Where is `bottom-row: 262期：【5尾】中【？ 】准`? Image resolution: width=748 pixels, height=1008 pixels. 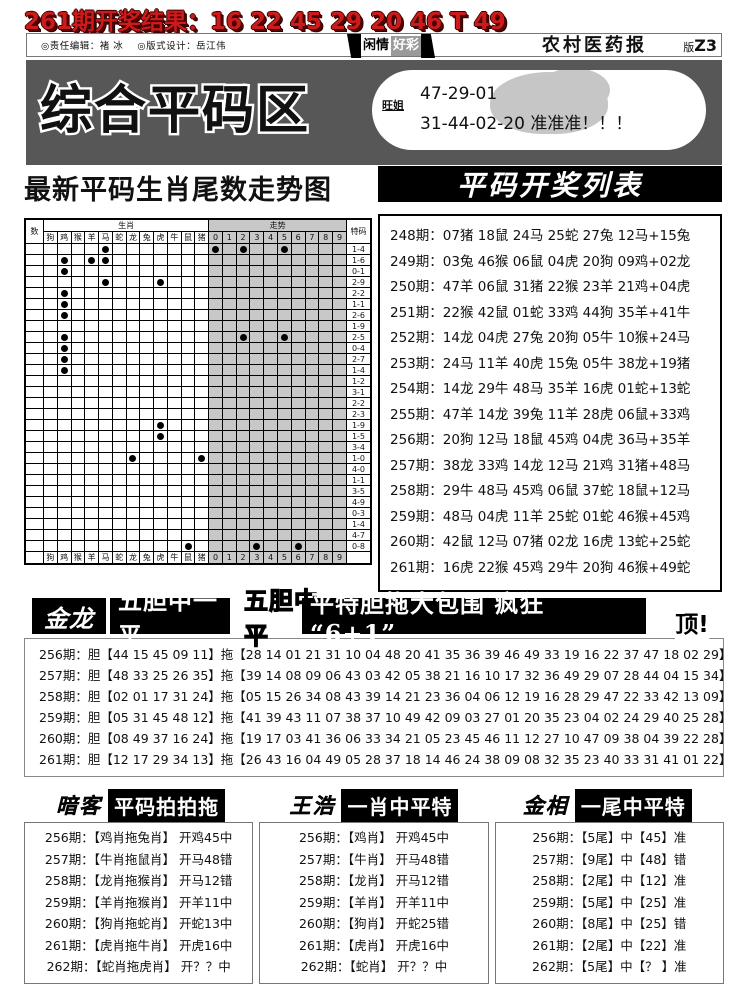
bottom-row: 262期：【5尾】中【？ 】准 is located at coordinates (609, 966).